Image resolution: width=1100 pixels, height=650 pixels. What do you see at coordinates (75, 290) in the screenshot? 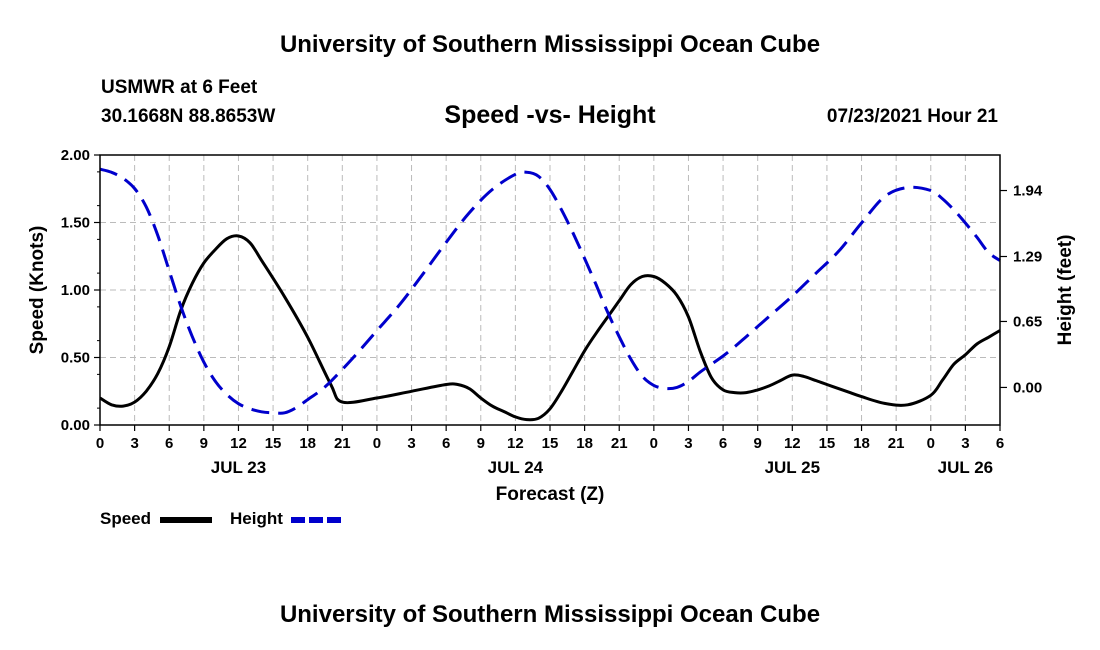
I see `y-tick-label: 1.00` at bounding box center [75, 290].